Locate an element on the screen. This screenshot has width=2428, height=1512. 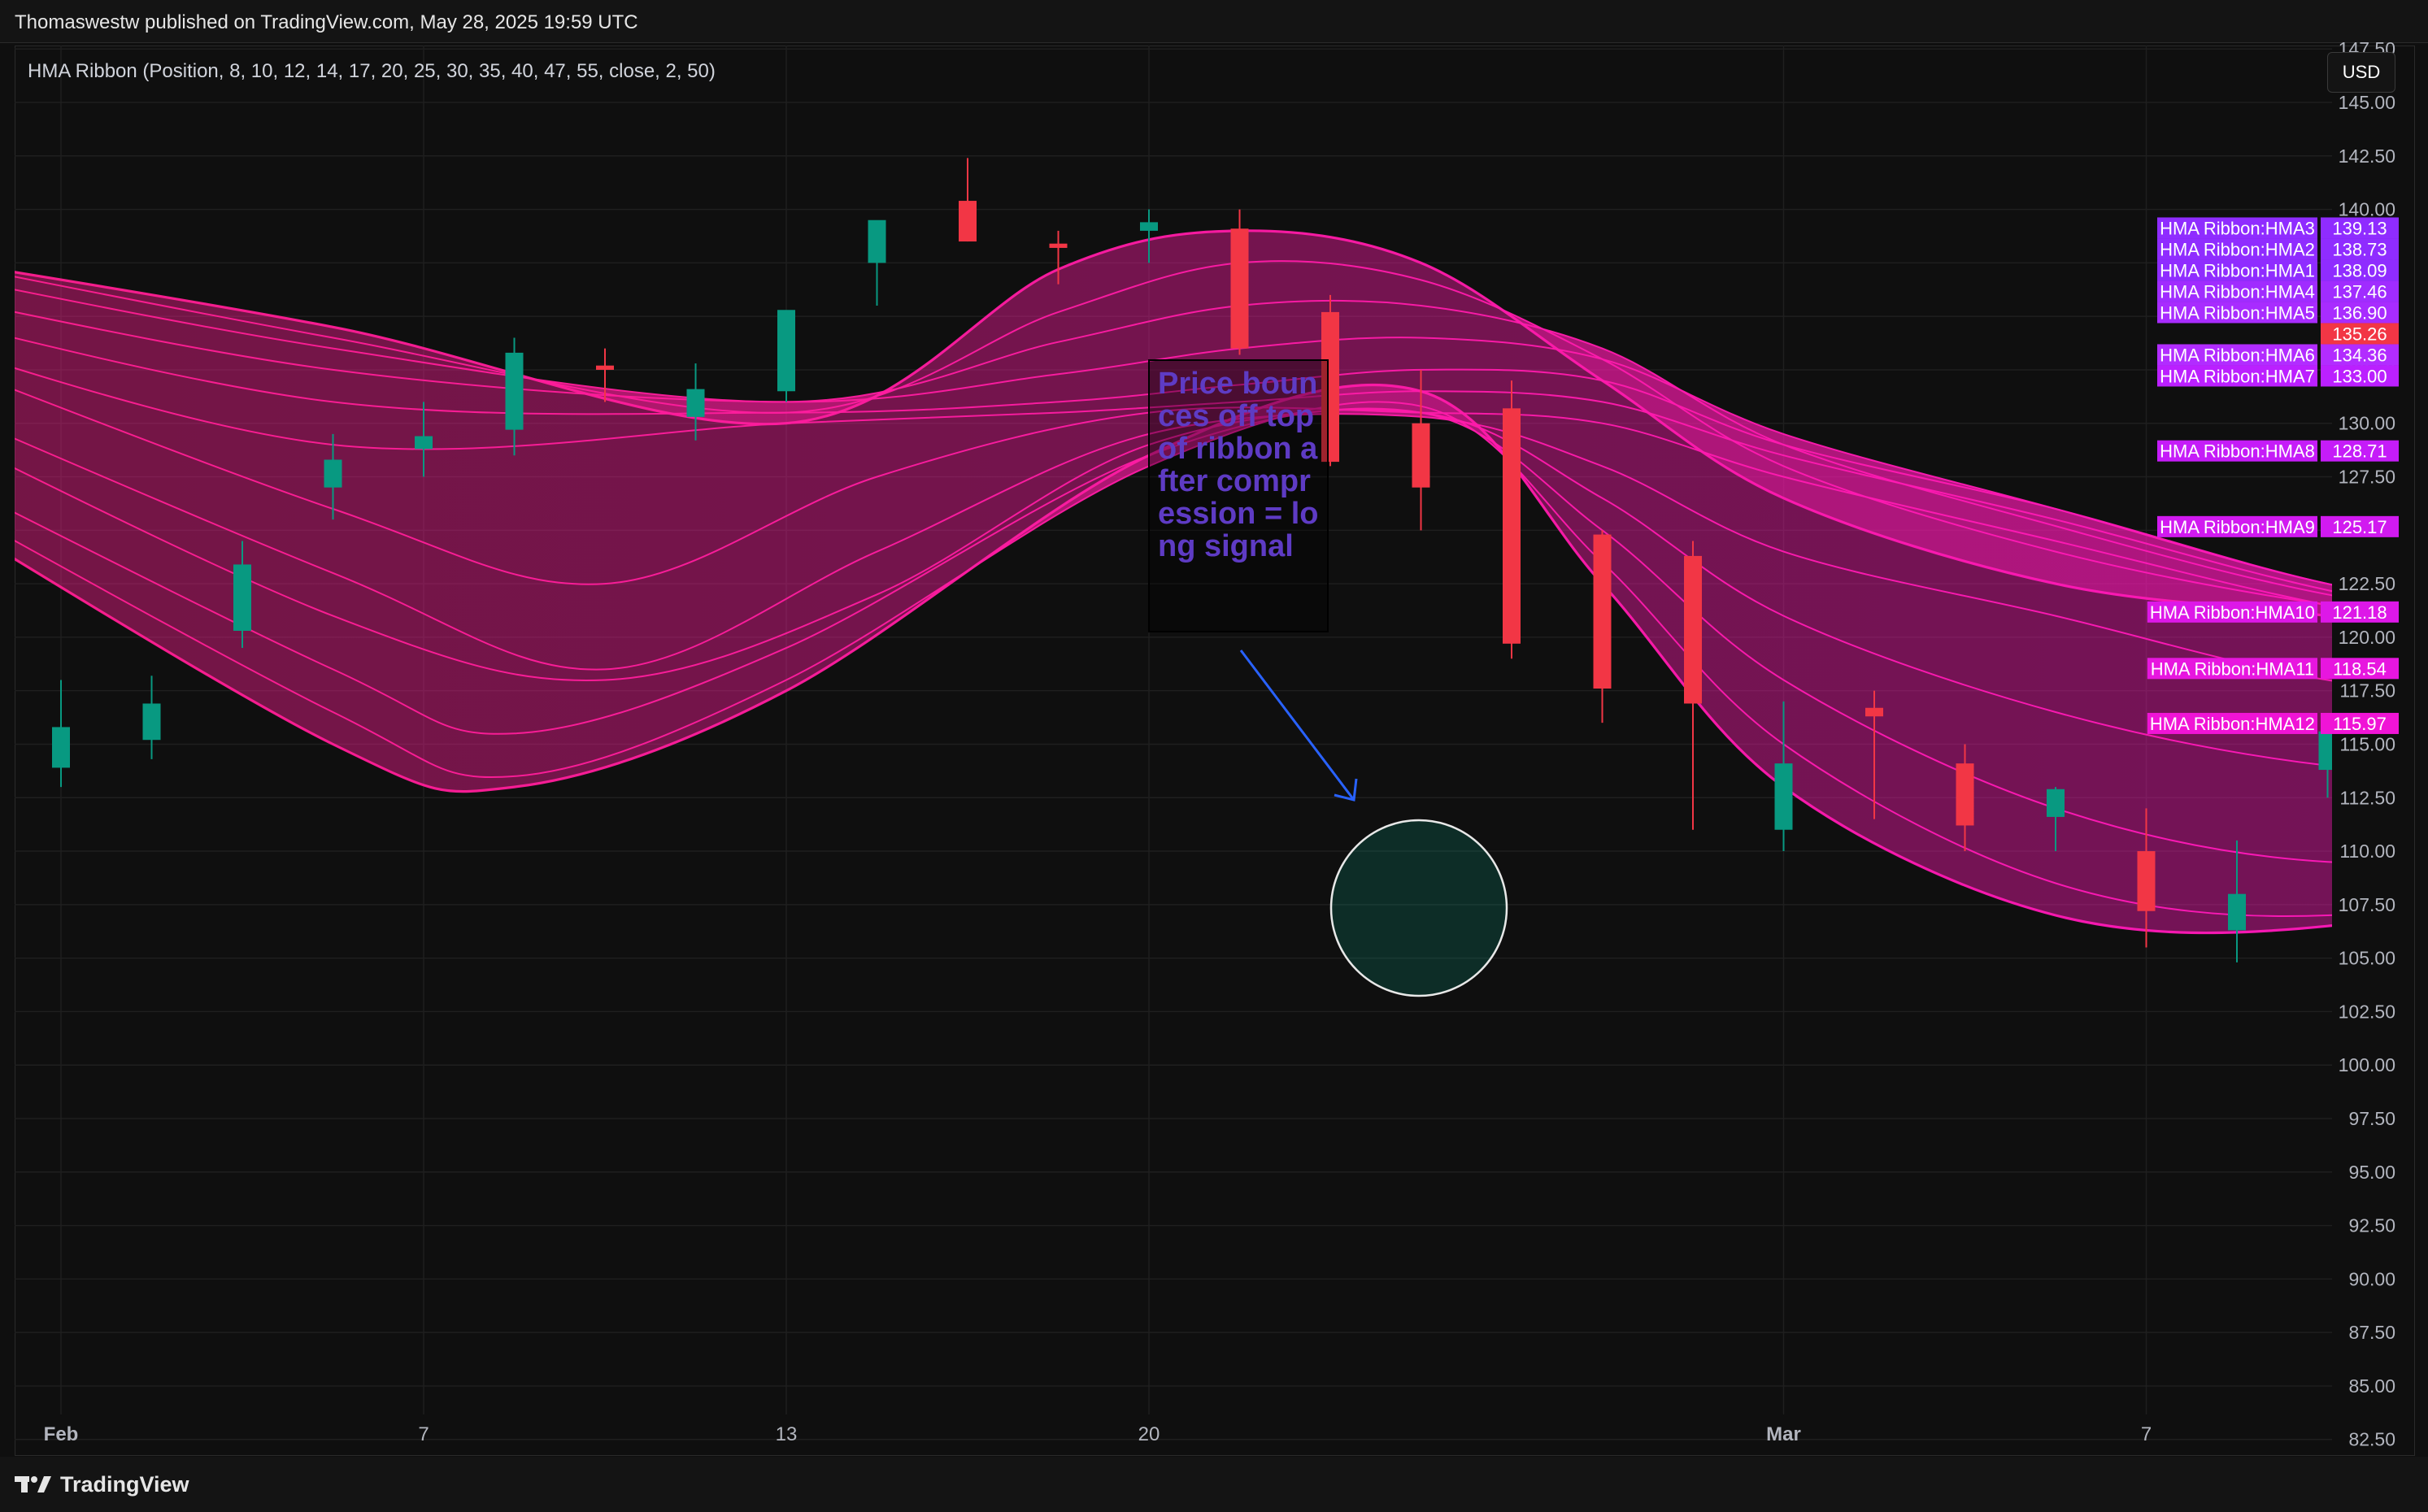
last-price-label: 135.26 is located at coordinates (2360, 334).